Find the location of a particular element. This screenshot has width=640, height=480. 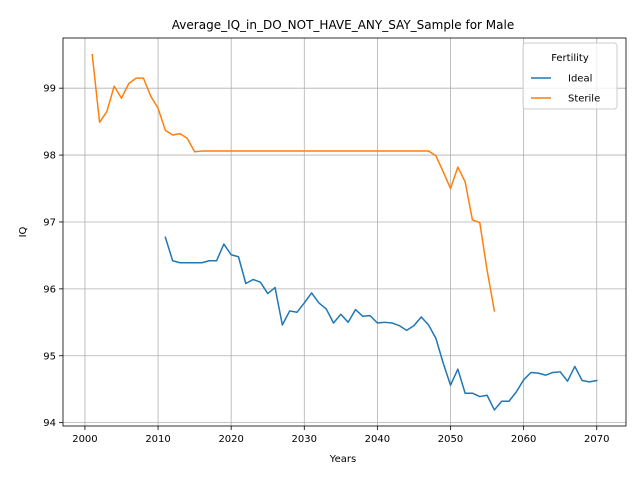

x-tick-label: 2060 is located at coordinates (523, 439).